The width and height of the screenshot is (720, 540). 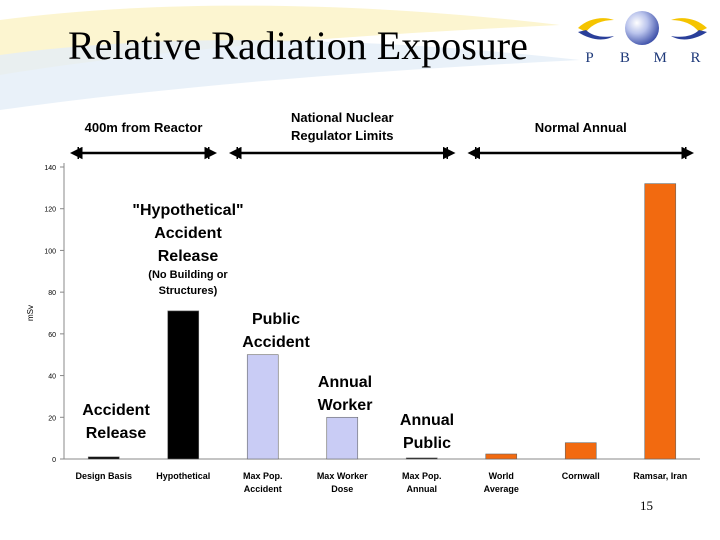 What do you see at coordinates (52, 377) in the screenshot?
I see `y-tick-label: 40` at bounding box center [52, 377].